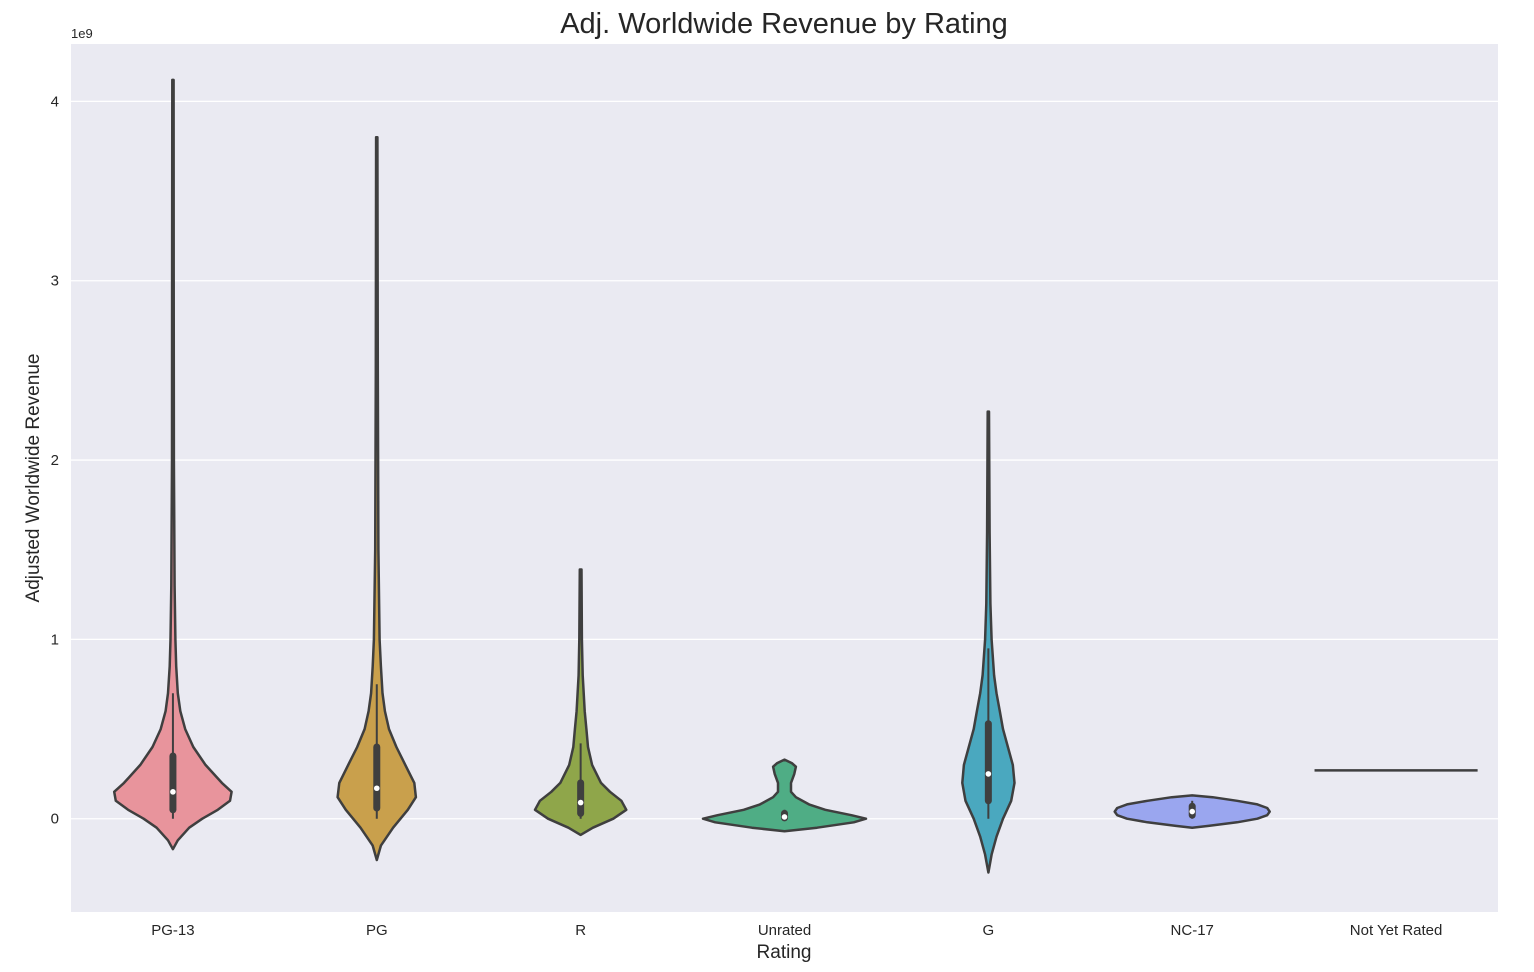  What do you see at coordinates (989, 930) in the screenshot?
I see `x-tick-label: G` at bounding box center [989, 930].